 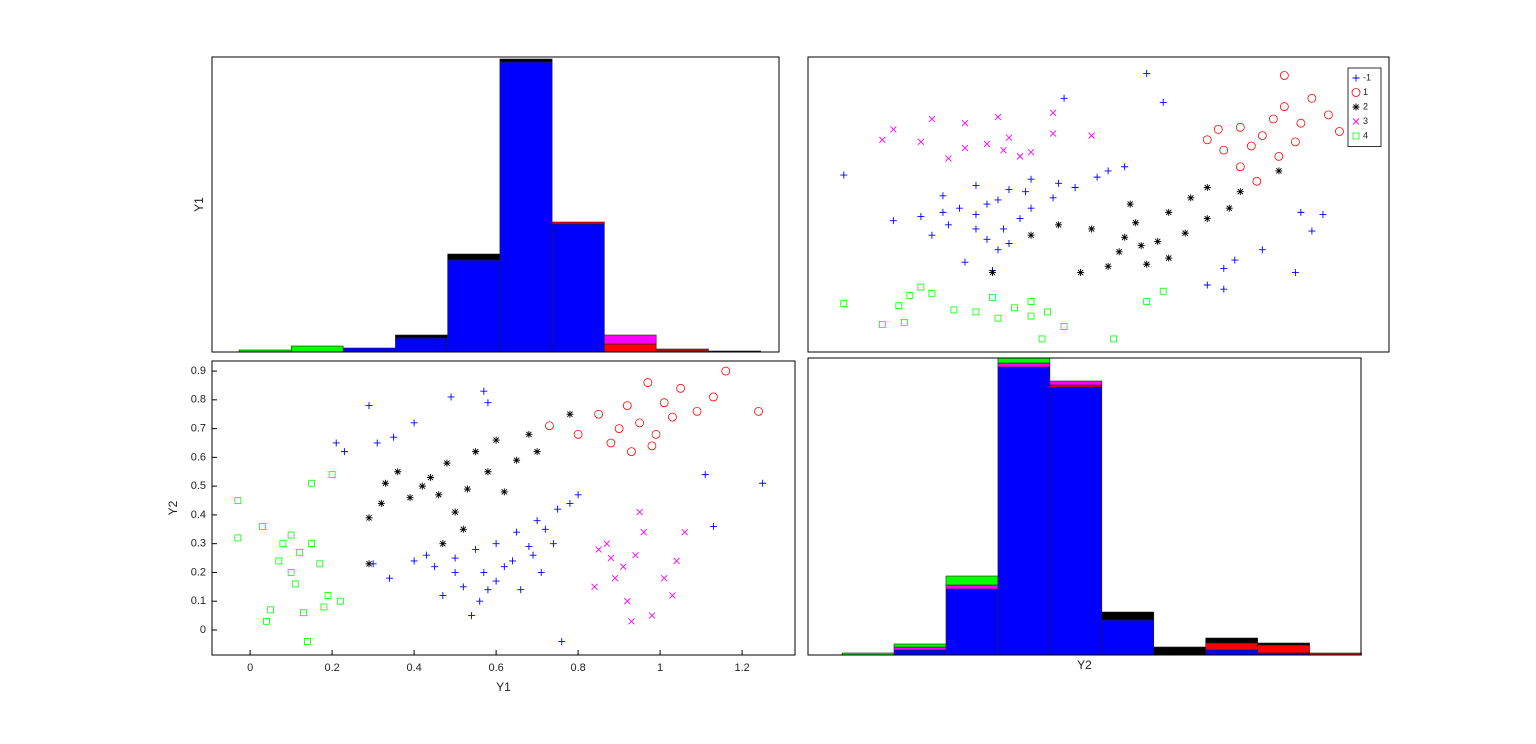 I want to click on y-tick-label: 0.3, so click(x=198, y=544).